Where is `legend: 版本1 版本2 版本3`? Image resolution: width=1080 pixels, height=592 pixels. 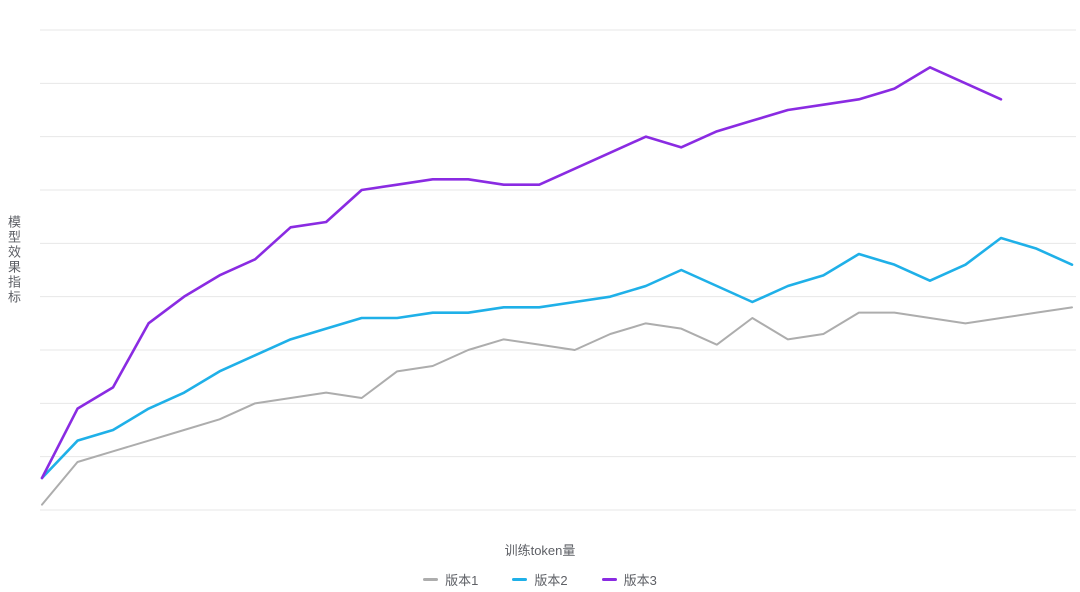
legend: 版本1 版本2 版本3 is located at coordinates (540, 579).